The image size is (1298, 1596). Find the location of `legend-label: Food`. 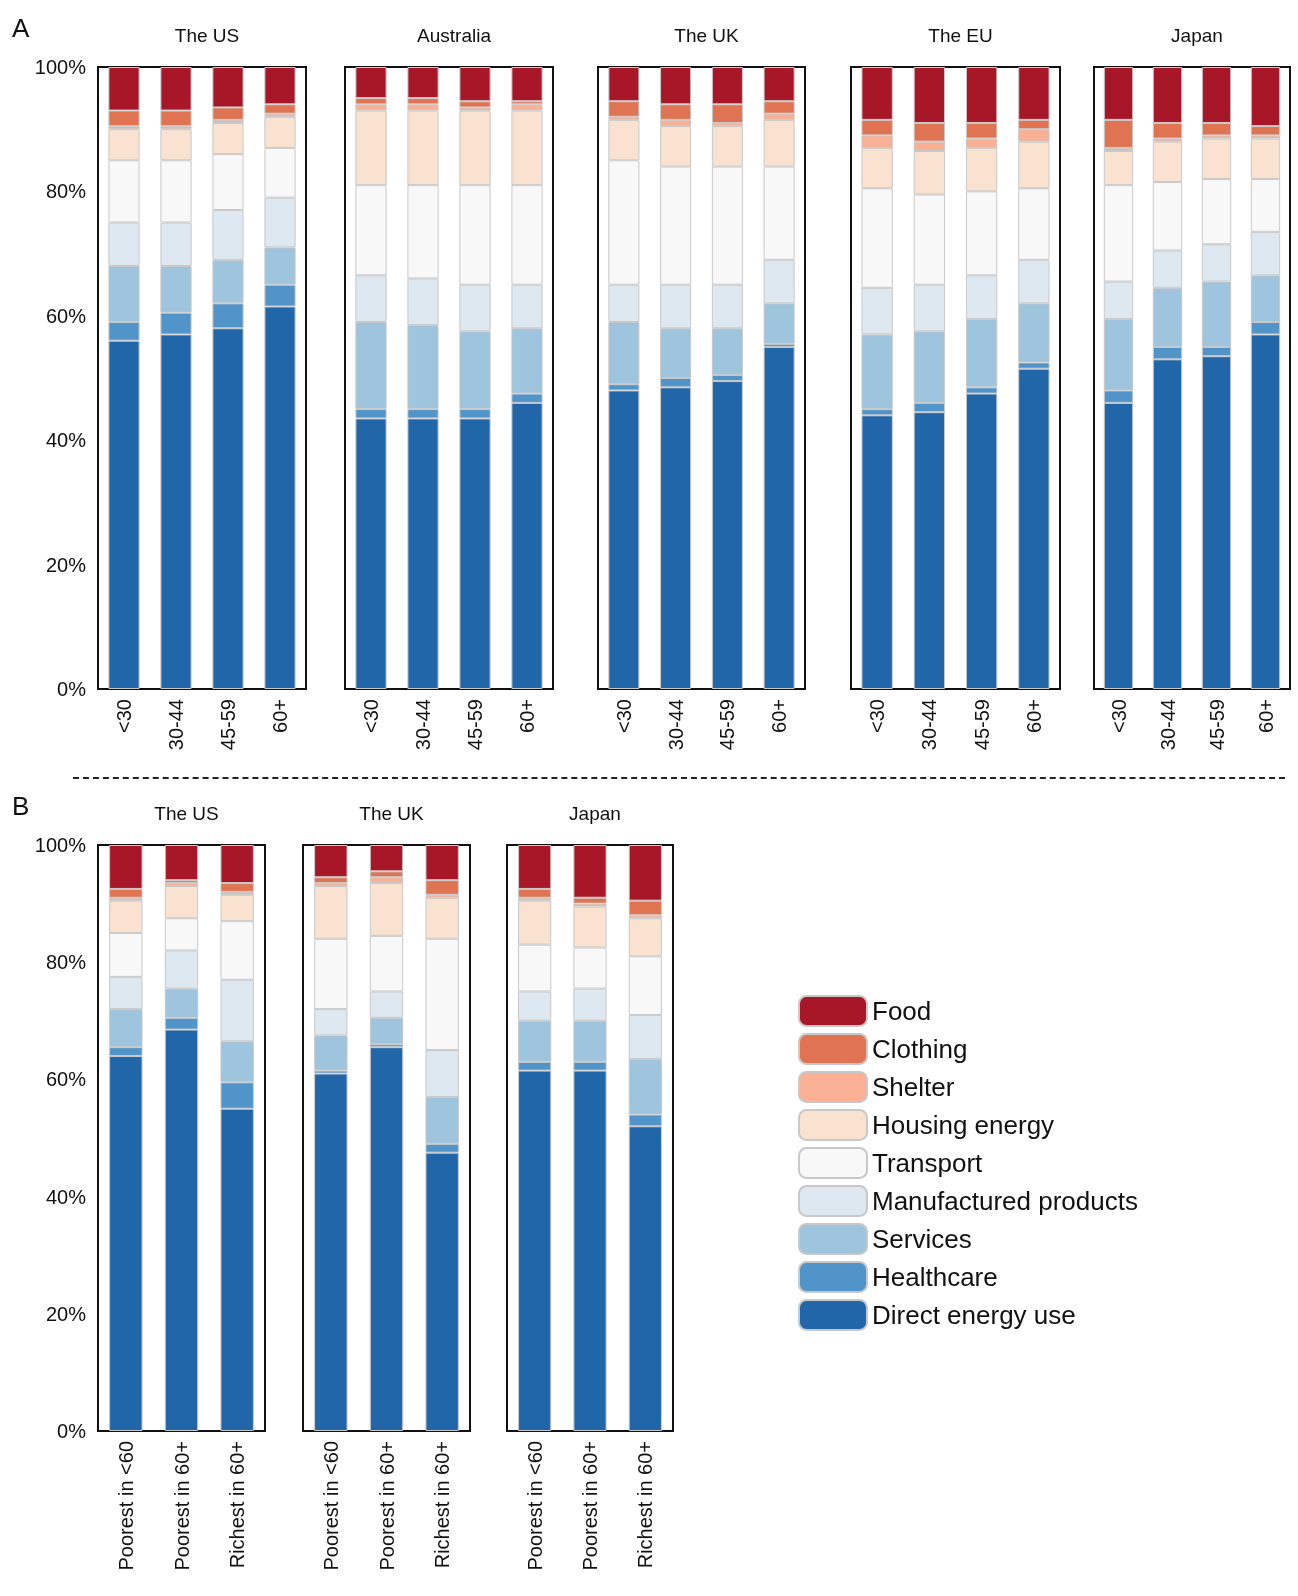

legend-label: Food is located at coordinates (902, 1011).